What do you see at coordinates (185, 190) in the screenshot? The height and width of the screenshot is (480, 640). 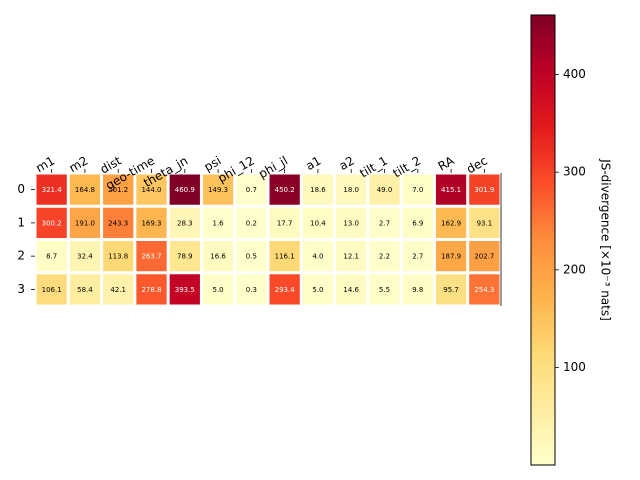 I see `cell-label: 460.9` at bounding box center [185, 190].